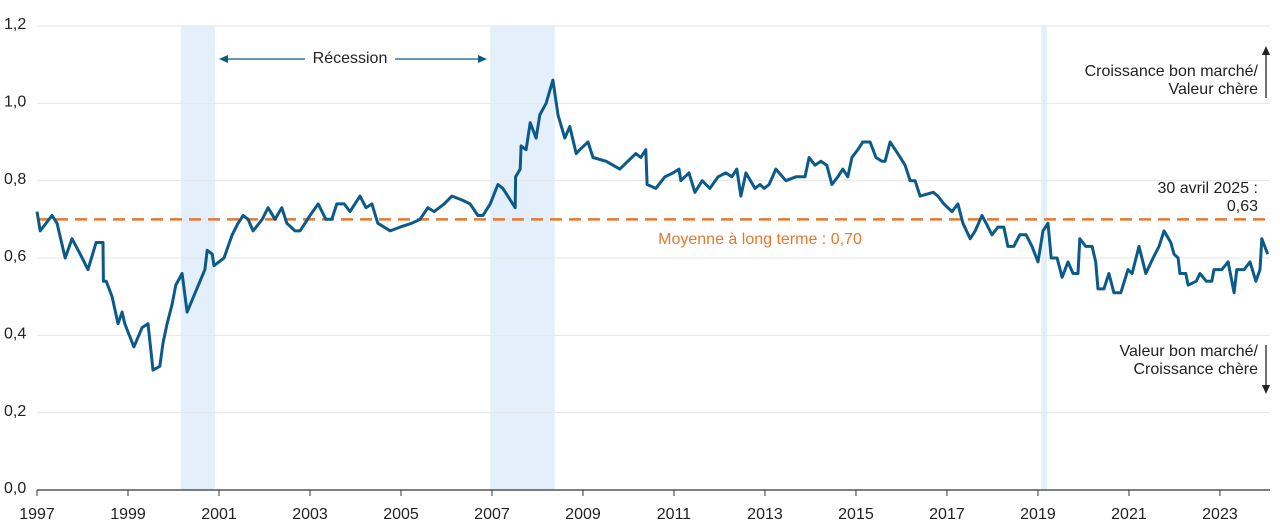 The height and width of the screenshot is (526, 1280). Describe the element at coordinates (1266, 50) in the screenshot. I see `up-arrow-head` at that location.